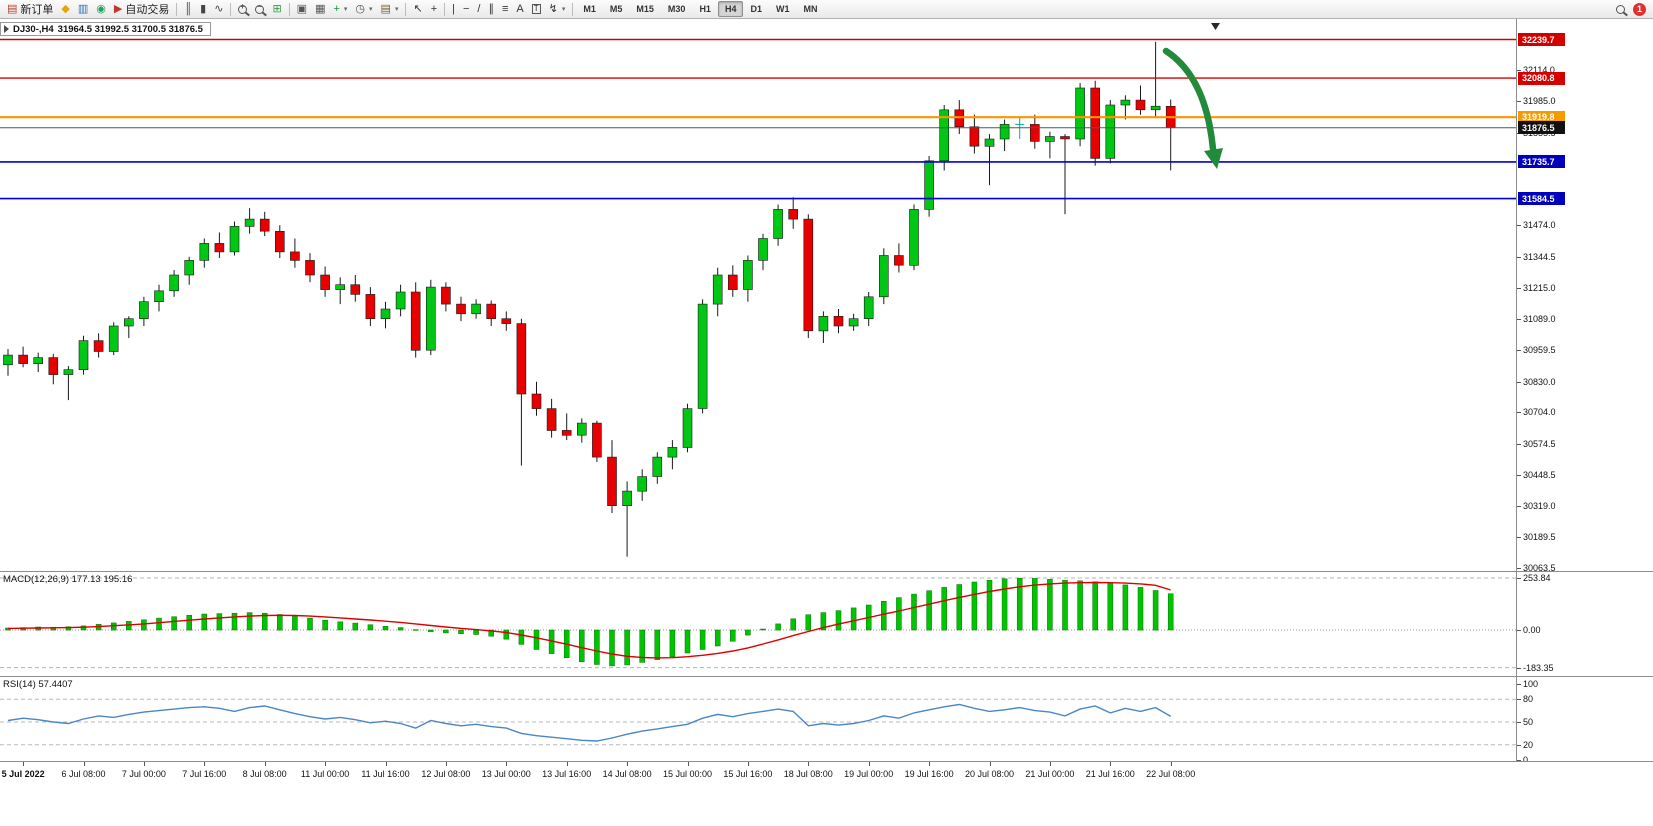 Image resolution: width=1653 pixels, height=826 pixels. I want to click on time-marker-icon, so click(1215, 26).